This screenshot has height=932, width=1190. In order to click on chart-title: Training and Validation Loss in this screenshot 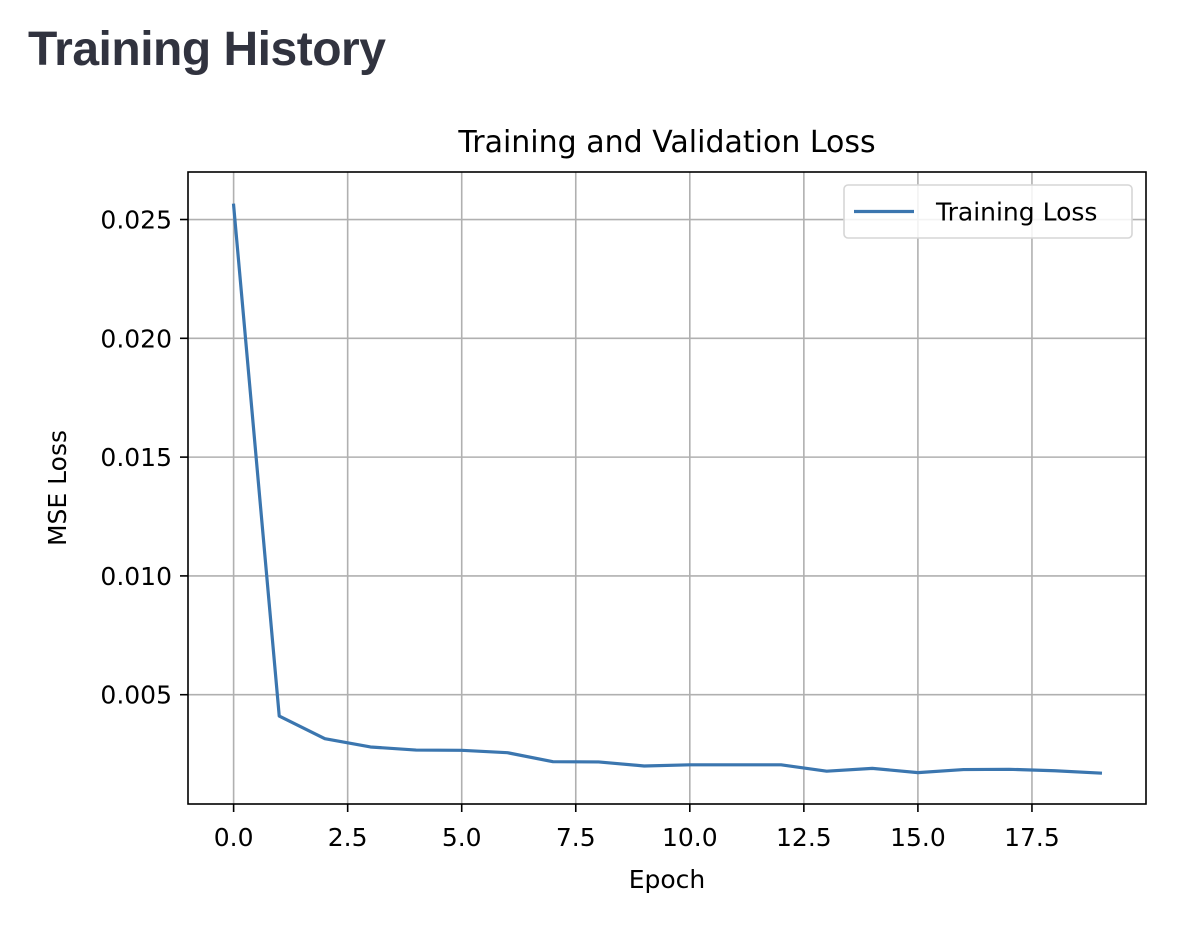, I will do `click(666, 142)`.